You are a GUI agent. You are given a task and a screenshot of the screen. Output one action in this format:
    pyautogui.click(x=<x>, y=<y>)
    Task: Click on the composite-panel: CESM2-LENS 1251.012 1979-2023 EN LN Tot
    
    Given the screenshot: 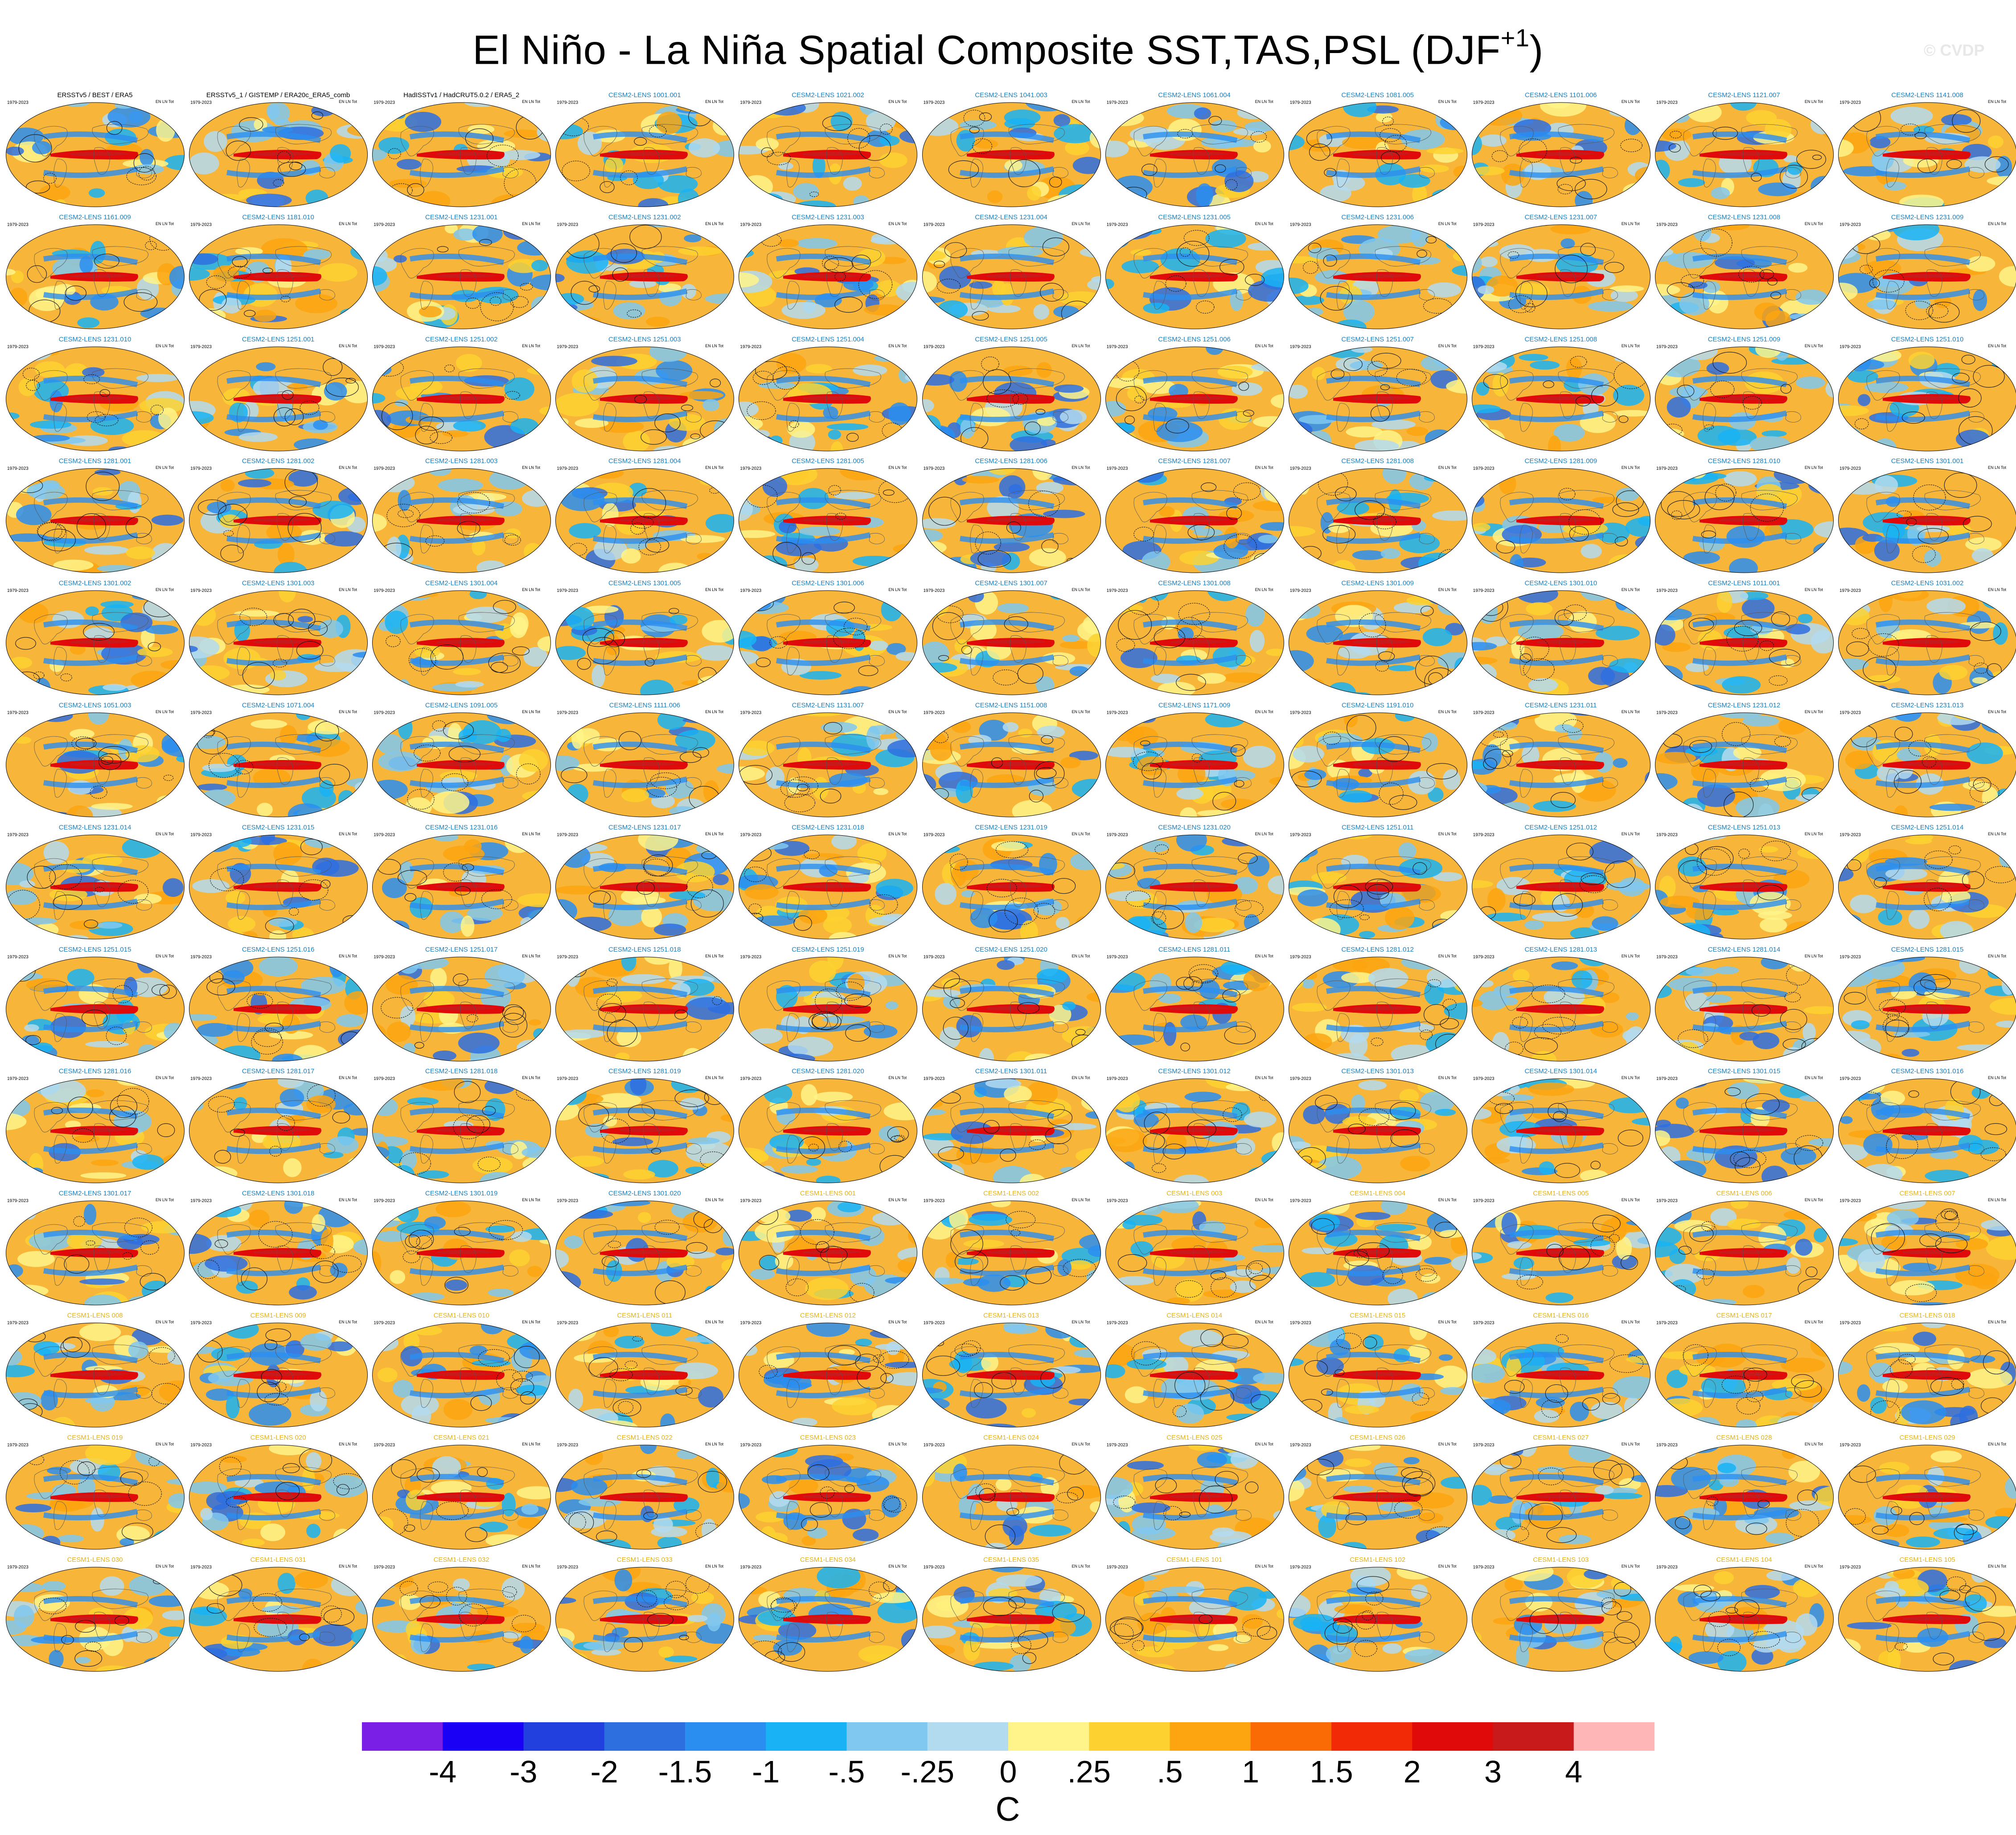 What is the action you would take?
    pyautogui.click(x=1562, y=884)
    